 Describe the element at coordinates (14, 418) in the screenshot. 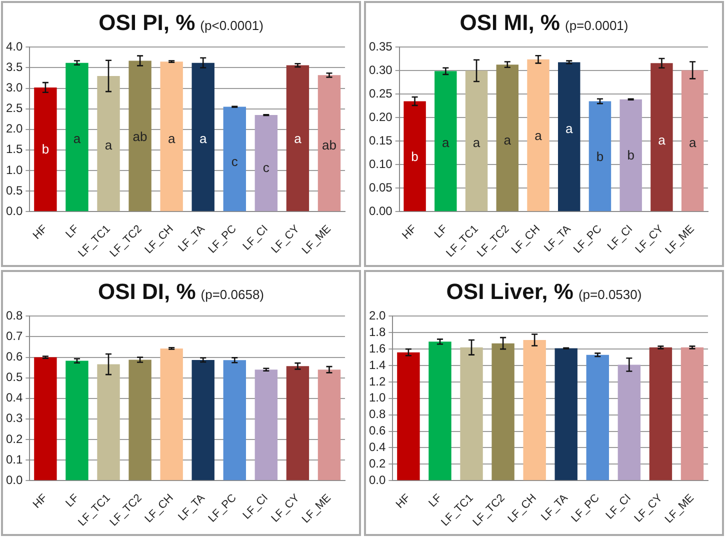

I see `y-tick-label: 0.3` at that location.